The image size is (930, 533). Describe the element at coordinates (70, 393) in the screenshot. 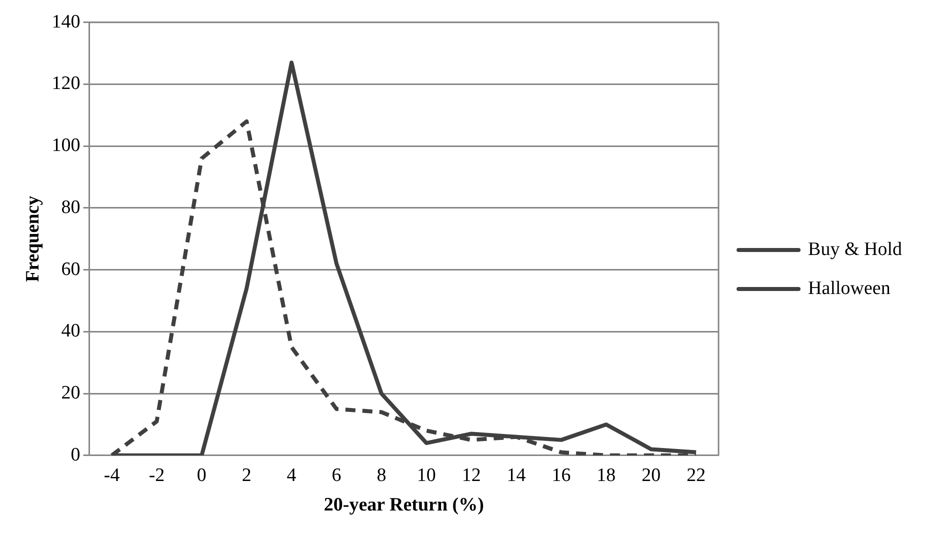

I see `y-tick-label: 20` at that location.